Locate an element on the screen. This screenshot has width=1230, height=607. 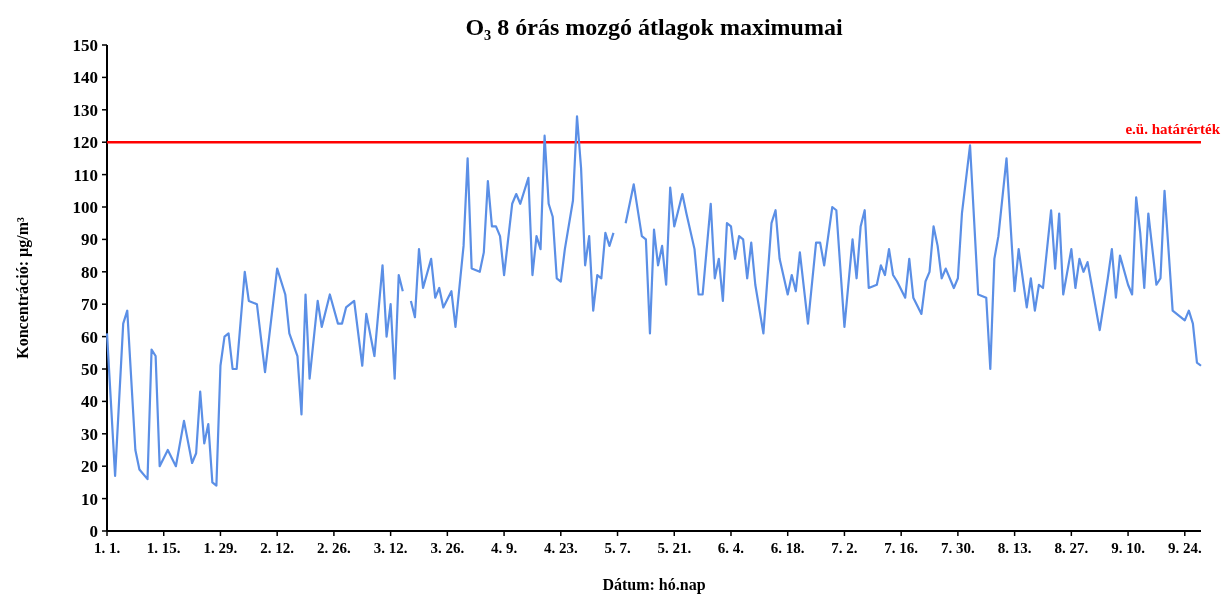
x-tick-label: 3. 12. is located at coordinates (390, 548).